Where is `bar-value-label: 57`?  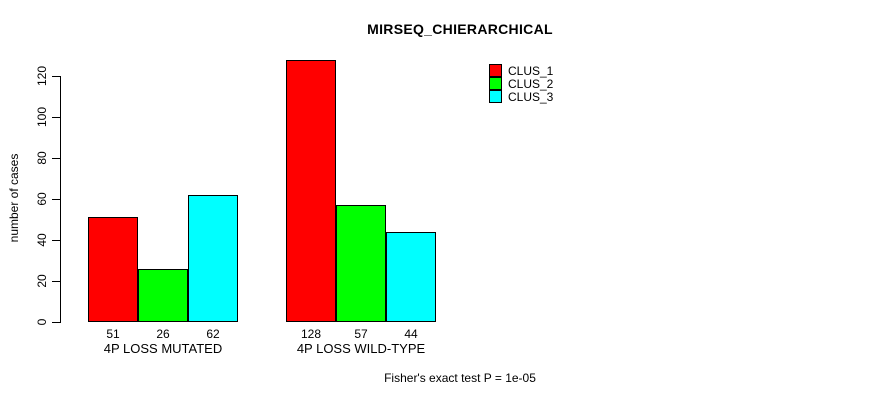 bar-value-label: 57 is located at coordinates (361, 334).